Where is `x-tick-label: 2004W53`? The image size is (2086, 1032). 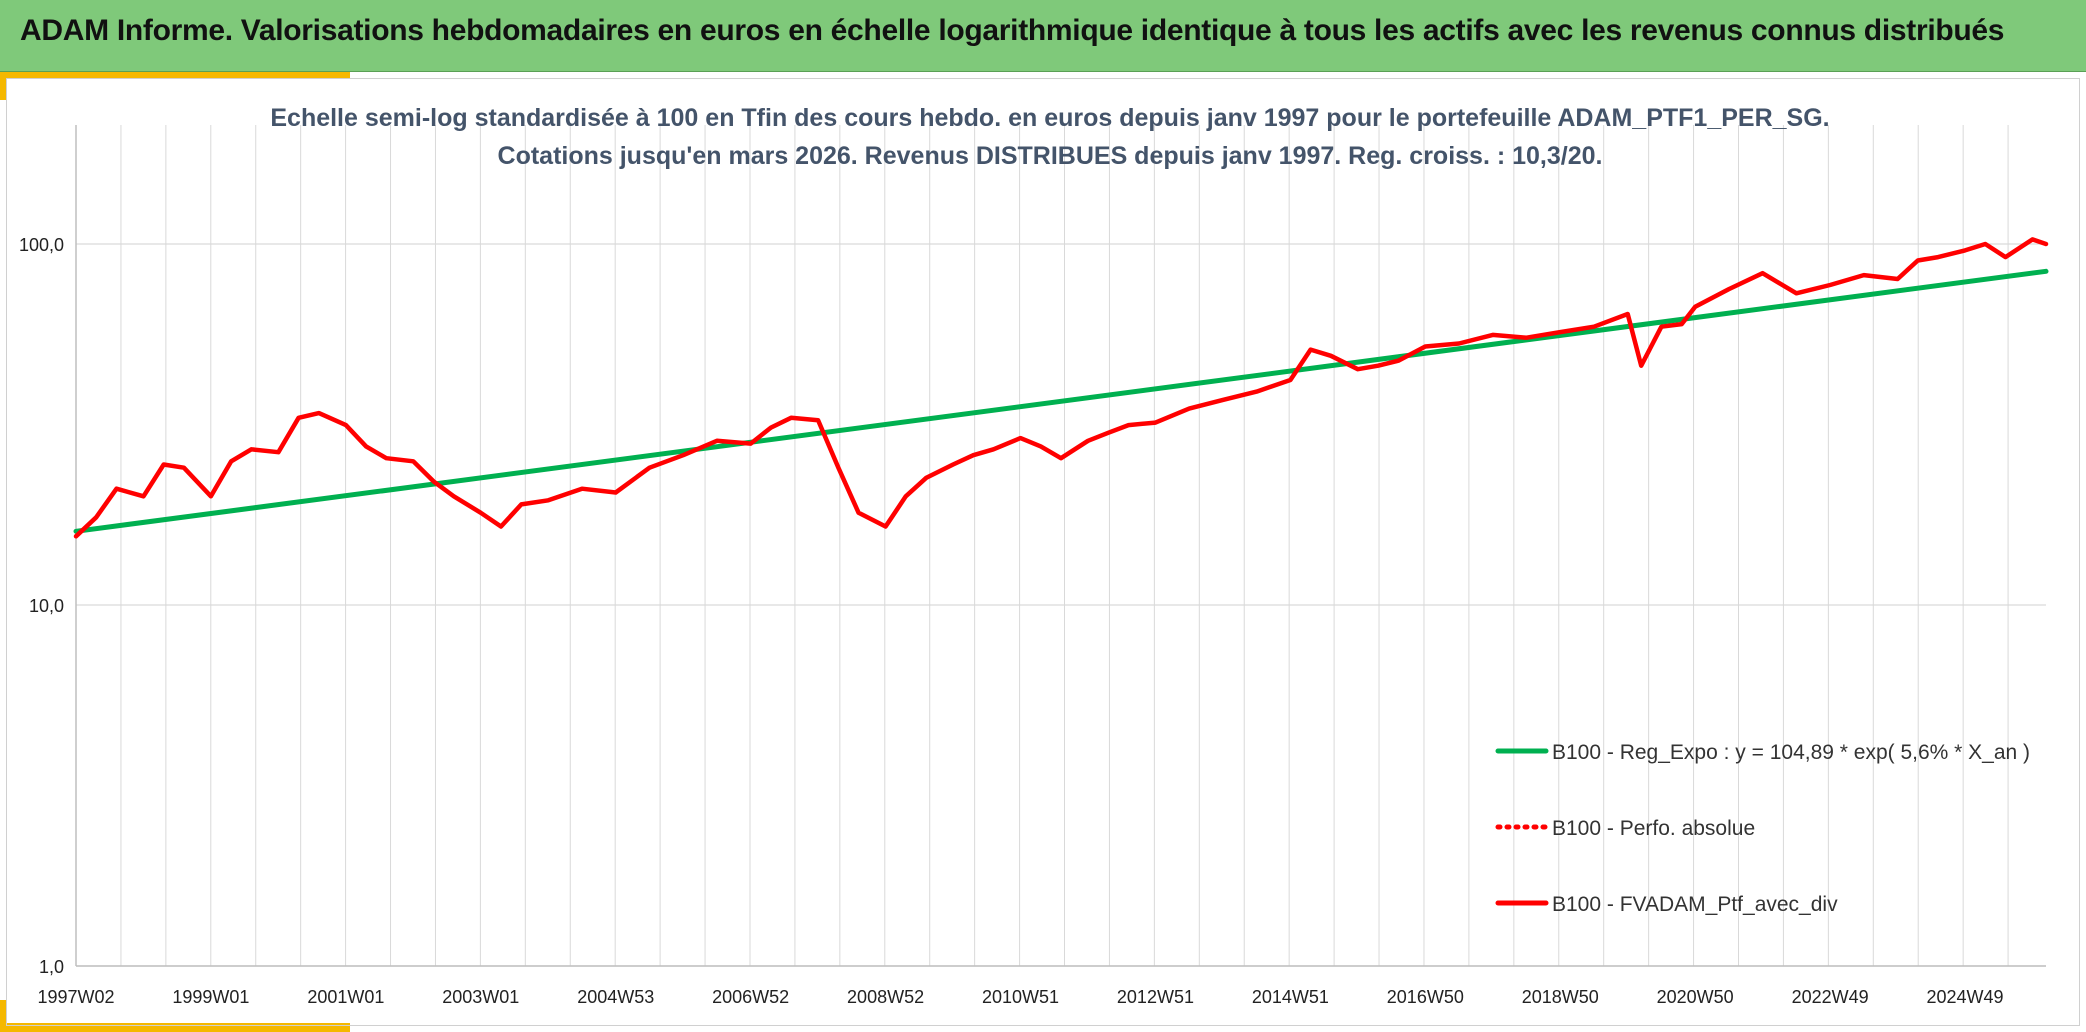
x-tick-label: 2004W53 is located at coordinates (615, 997).